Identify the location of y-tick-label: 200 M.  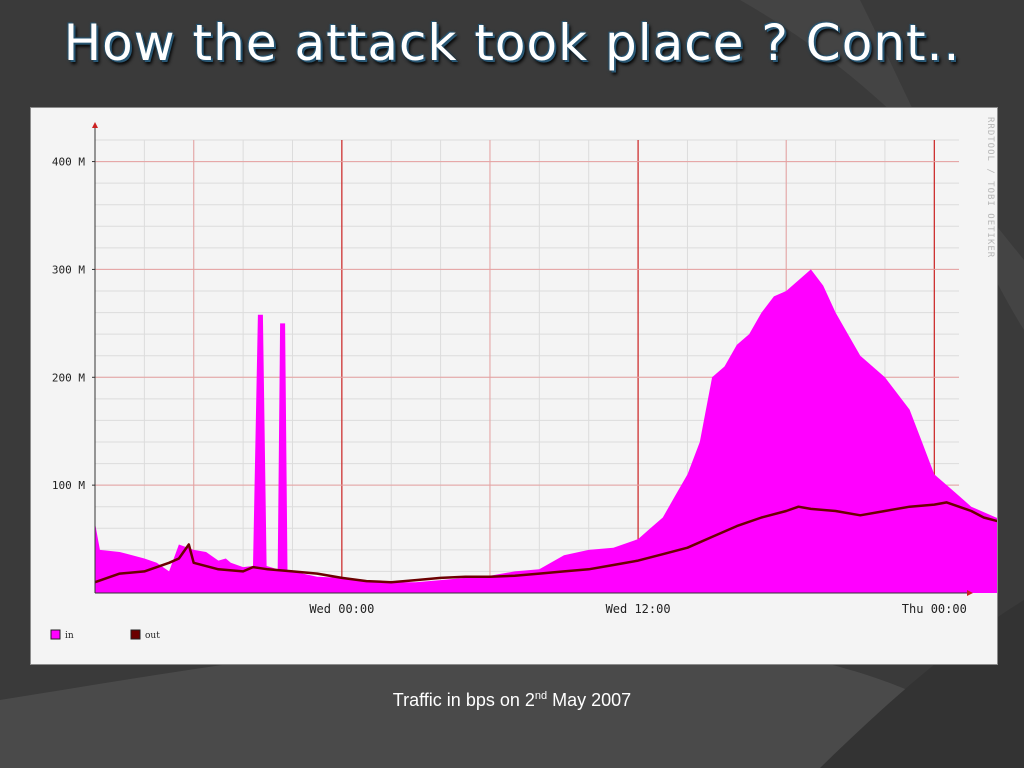
(68, 377).